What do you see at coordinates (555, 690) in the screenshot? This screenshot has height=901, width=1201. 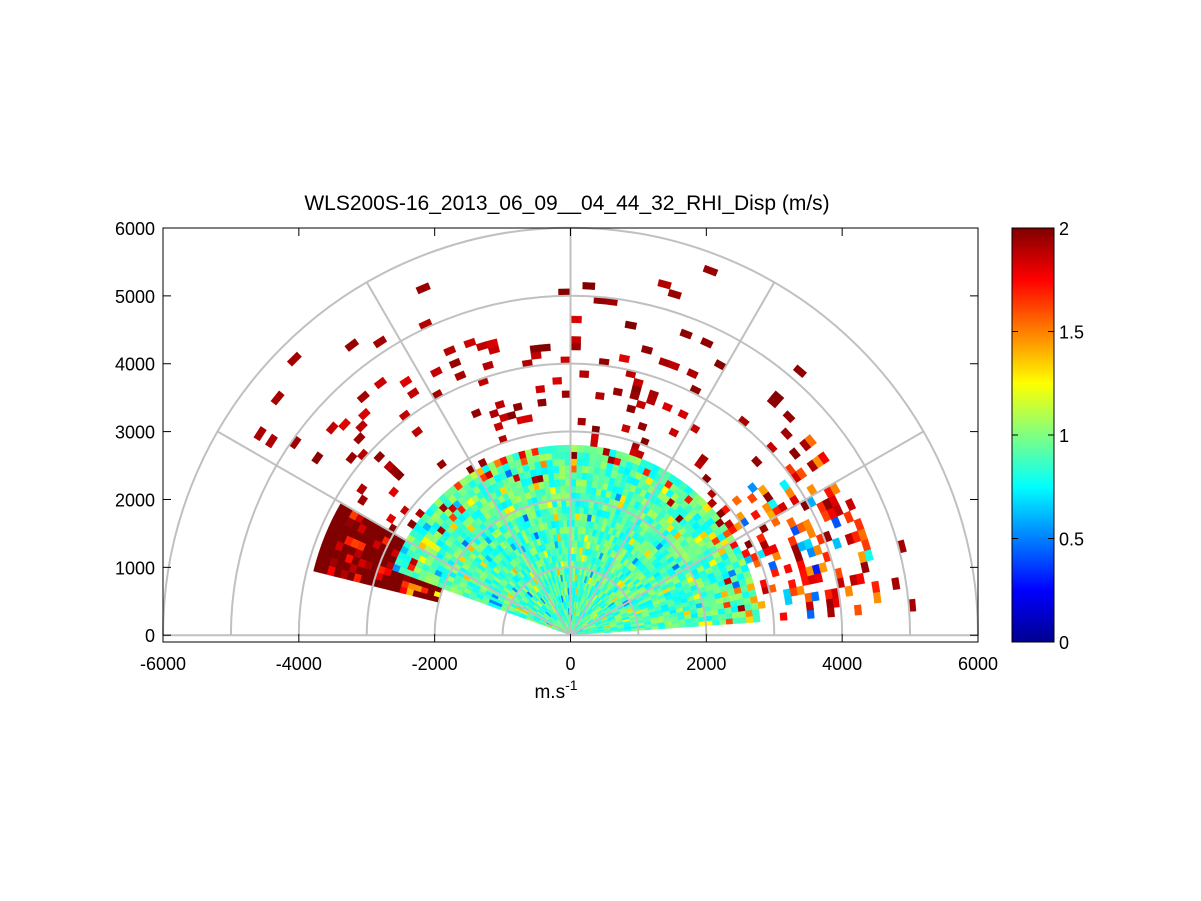 I see `x-axis-label: m.s-1` at bounding box center [555, 690].